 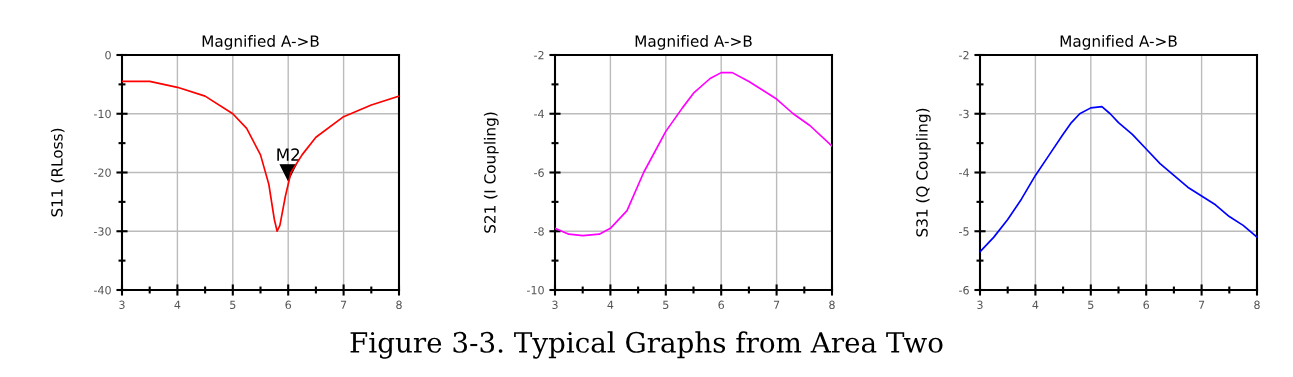 What do you see at coordinates (102, 231) in the screenshot?
I see `y-tick-label: -30` at bounding box center [102, 231].